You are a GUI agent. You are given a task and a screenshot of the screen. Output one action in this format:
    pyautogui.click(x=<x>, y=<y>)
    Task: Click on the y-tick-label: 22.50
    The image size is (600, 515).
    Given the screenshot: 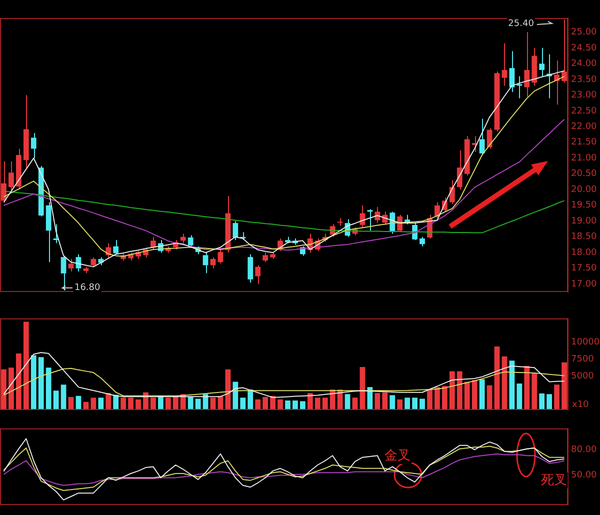 What is the action you would take?
    pyautogui.click(x=584, y=111)
    